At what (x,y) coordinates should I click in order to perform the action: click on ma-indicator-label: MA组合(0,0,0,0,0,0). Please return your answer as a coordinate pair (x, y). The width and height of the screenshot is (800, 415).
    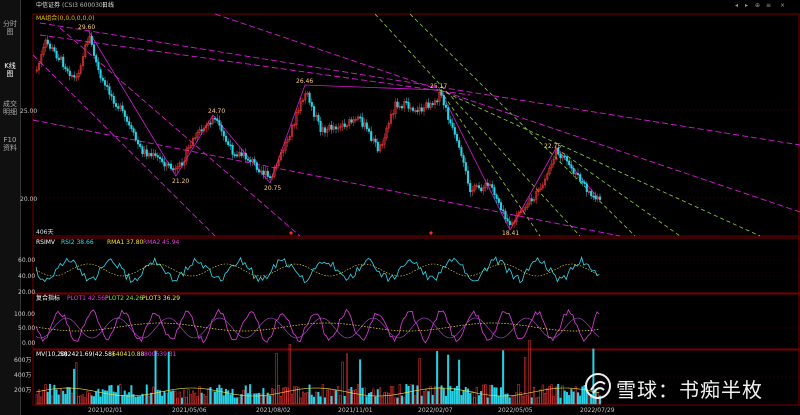
    Looking at the image, I should click on (65, 18).